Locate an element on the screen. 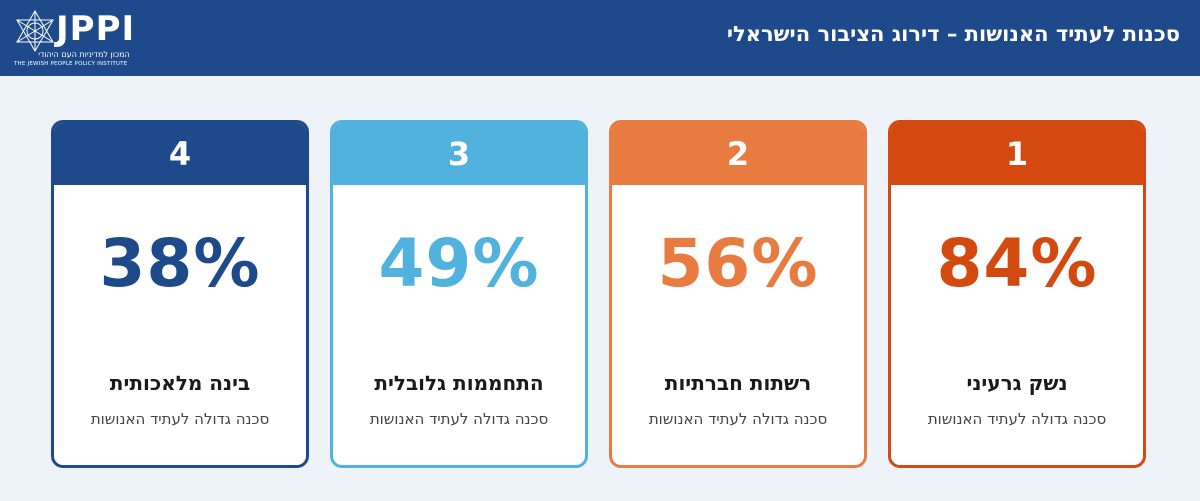 Image resolution: width=1200 pixels, height=501 pixels. category-label: התחממות גלובלית is located at coordinates (459, 383).